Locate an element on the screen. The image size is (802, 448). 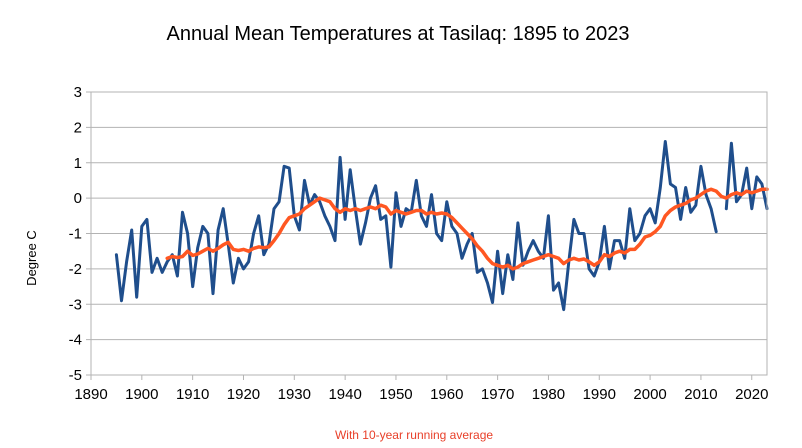
x-tick-label: 1920 is located at coordinates (243, 394).